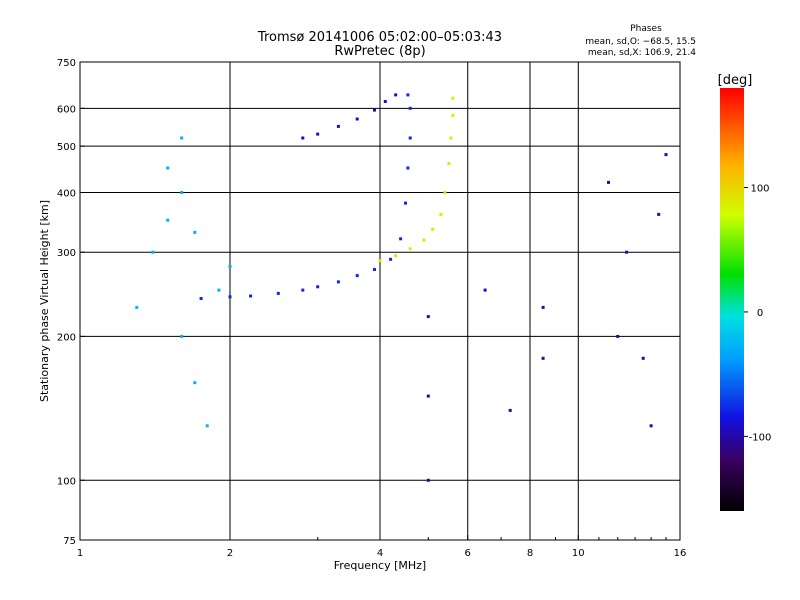 Image resolution: width=800 pixels, height=600 pixels. What do you see at coordinates (379, 37) in the screenshot?
I see `chart-title: Tromsø 20141006 05:02:00–05:03:43` at bounding box center [379, 37].